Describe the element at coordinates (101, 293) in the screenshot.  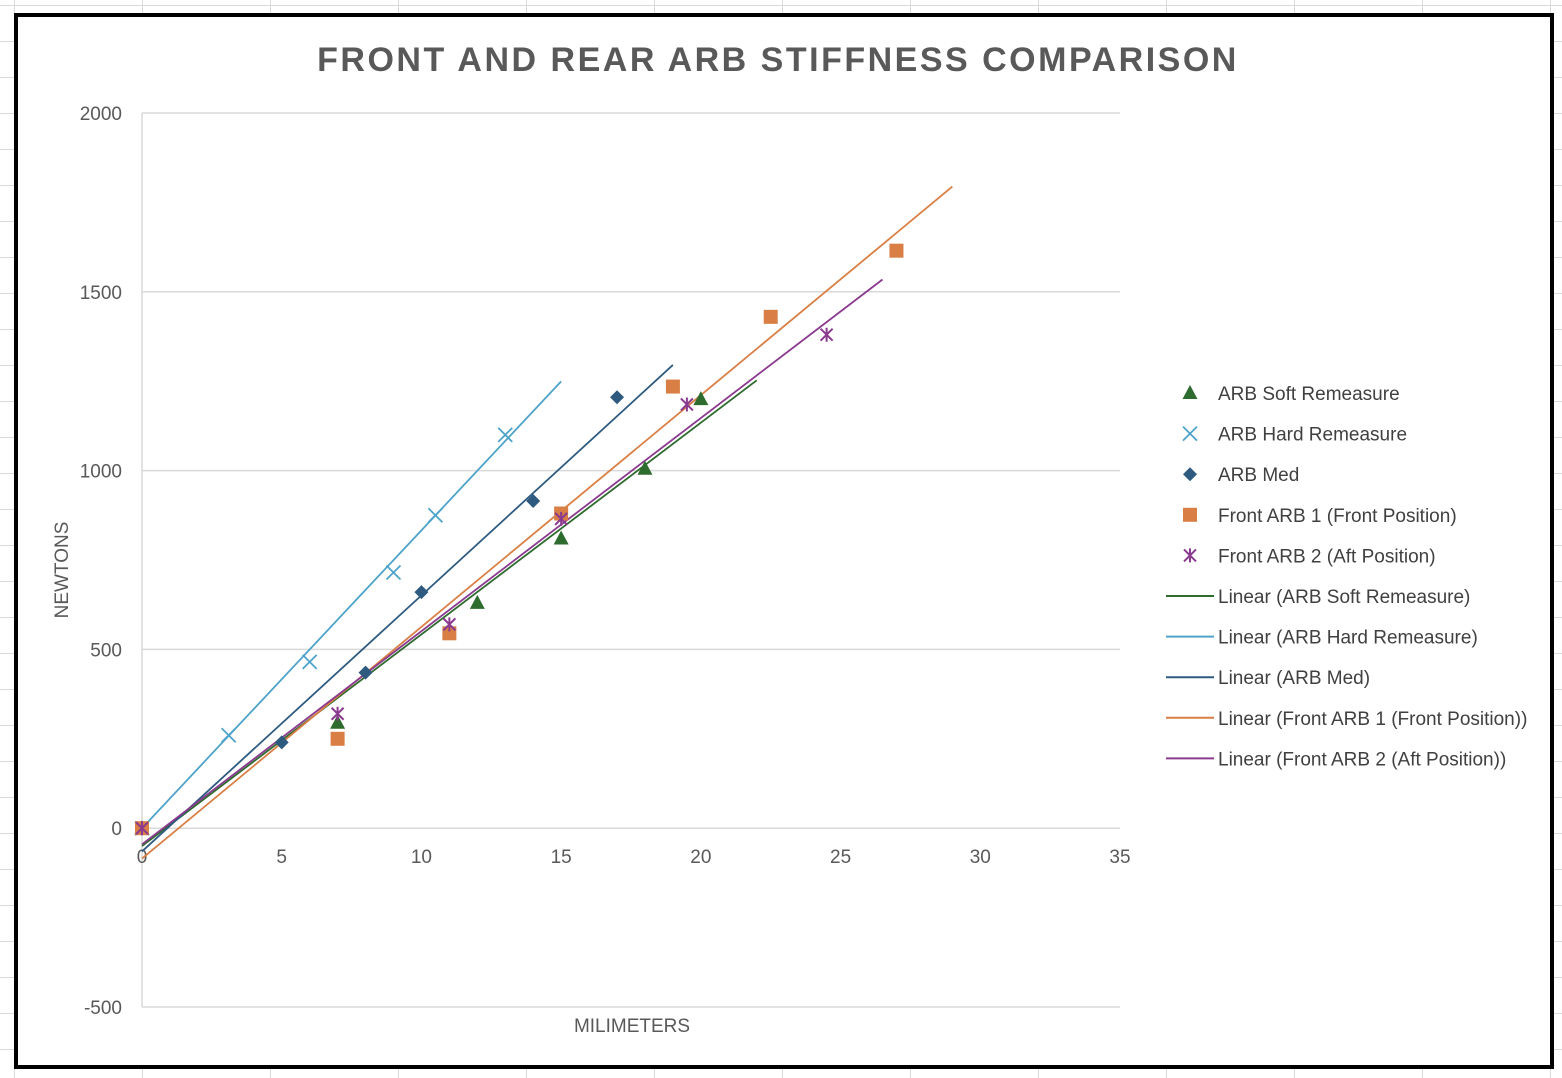
I see `y-tick-label: 1500` at that location.